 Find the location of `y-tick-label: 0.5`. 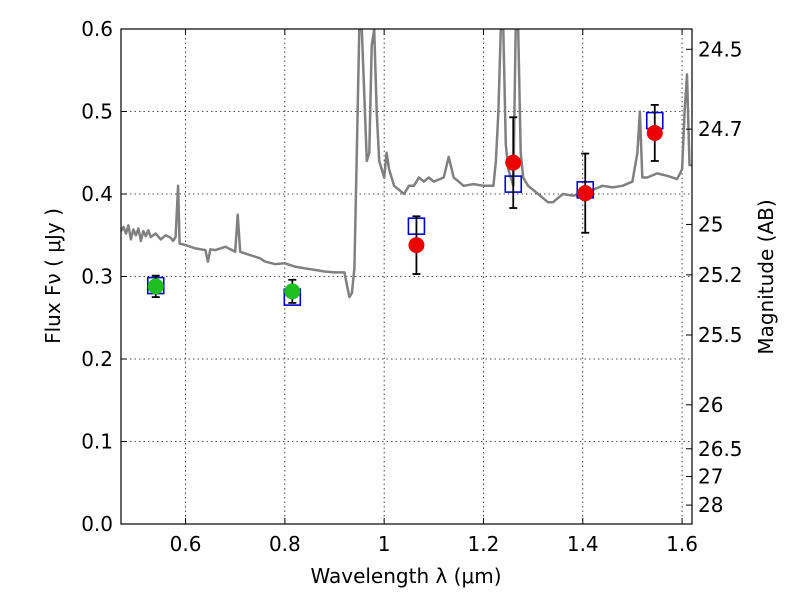

y-tick-label: 0.5 is located at coordinates (97, 112).